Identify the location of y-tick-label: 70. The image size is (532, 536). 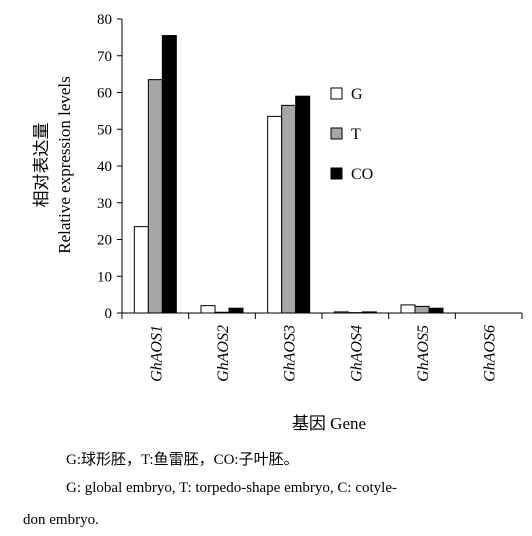
(104, 57).